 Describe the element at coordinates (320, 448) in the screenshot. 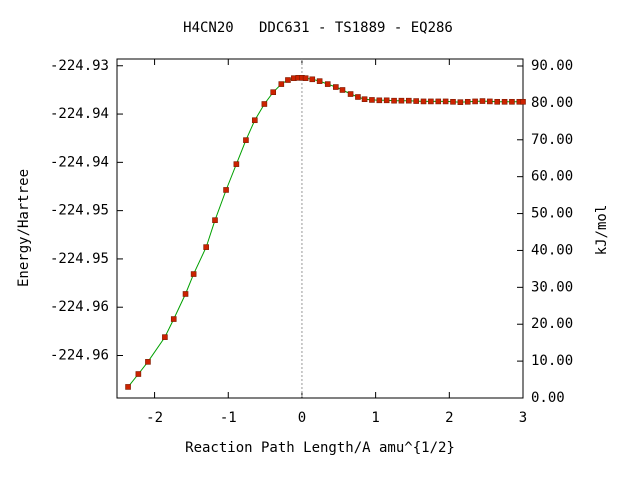

I see `x-axis-label: Reaction Path Length/A amu^{1/2}` at that location.